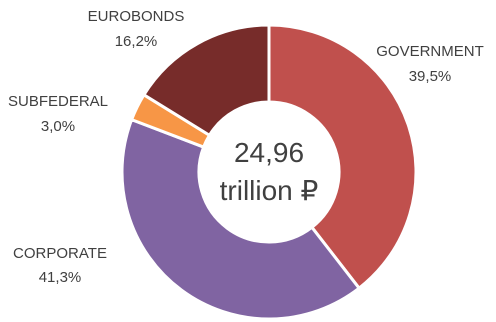 The height and width of the screenshot is (322, 496). I want to click on slice-label-name: GOVERNMENT, so click(430, 51).